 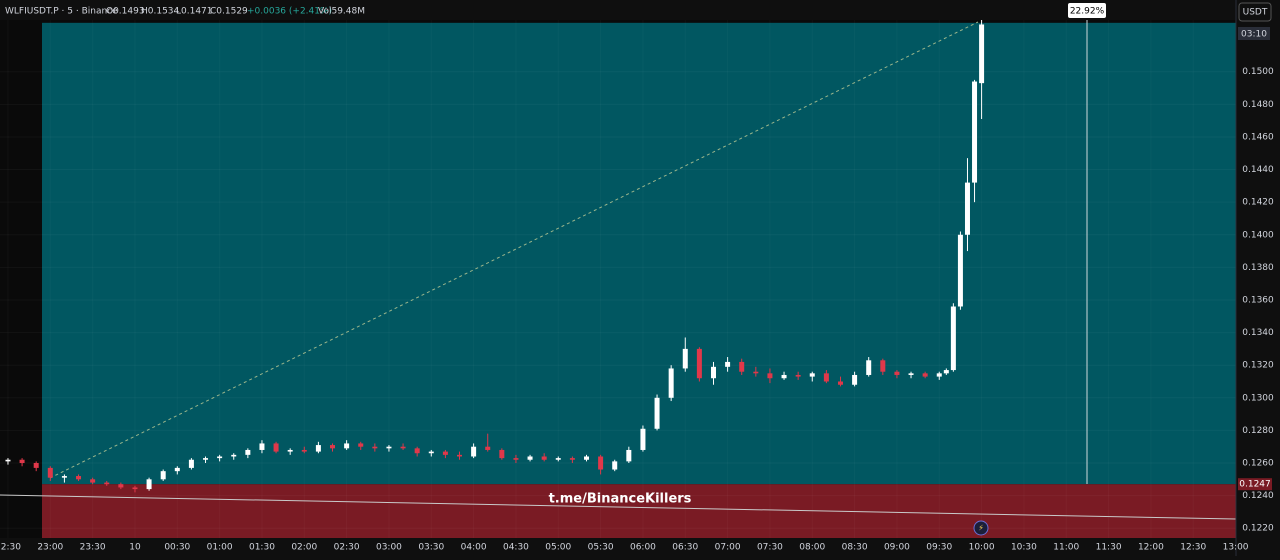 I want to click on x-tick-label: 02:00, so click(x=304, y=548).